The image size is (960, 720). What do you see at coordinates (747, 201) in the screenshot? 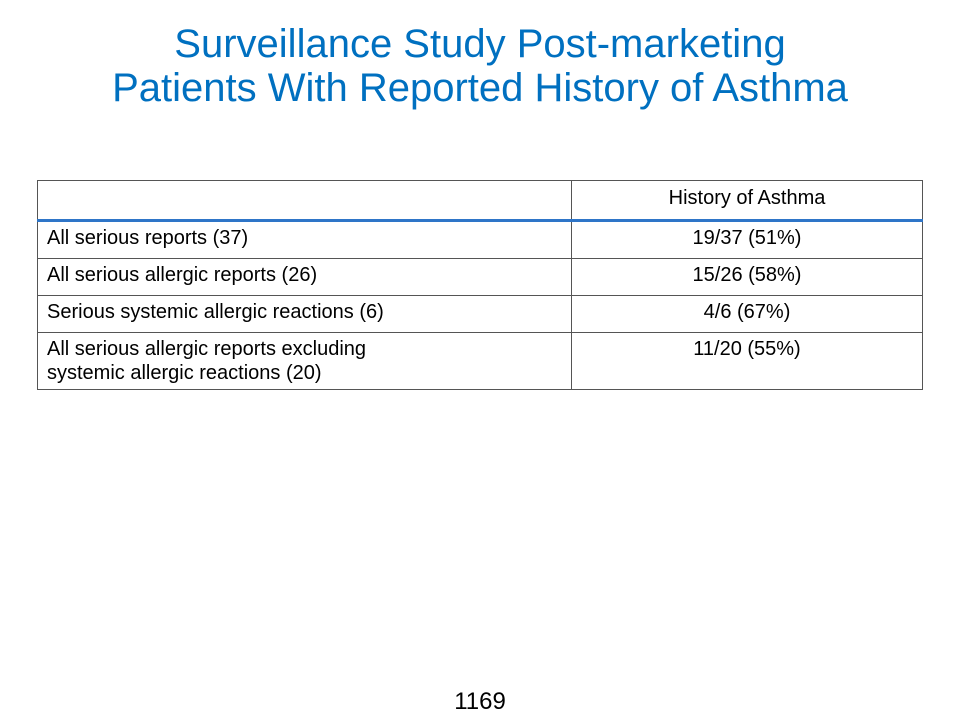
I see `header-history-of-asthma: History of Asthma` at bounding box center [747, 201].